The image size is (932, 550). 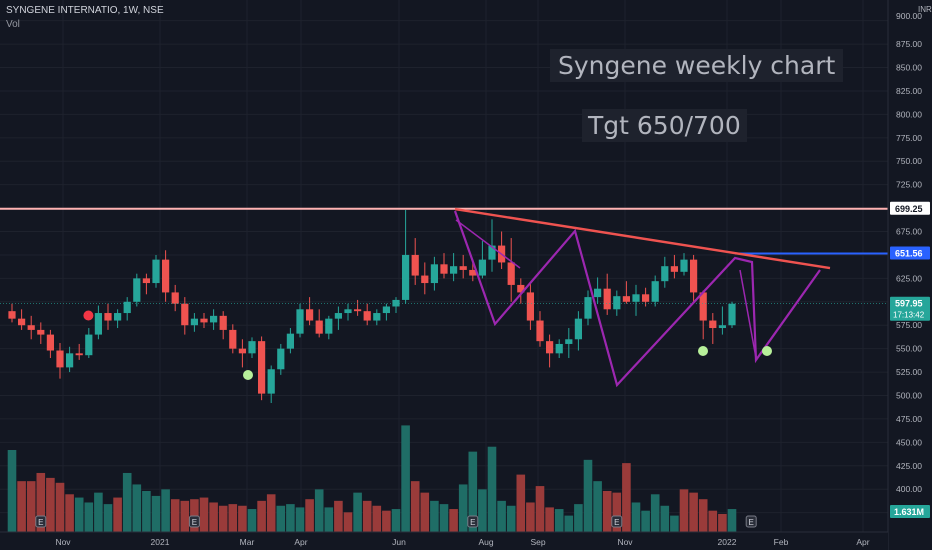 What do you see at coordinates (909, 396) in the screenshot?
I see `price-tick-label: 500.00` at bounding box center [909, 396].